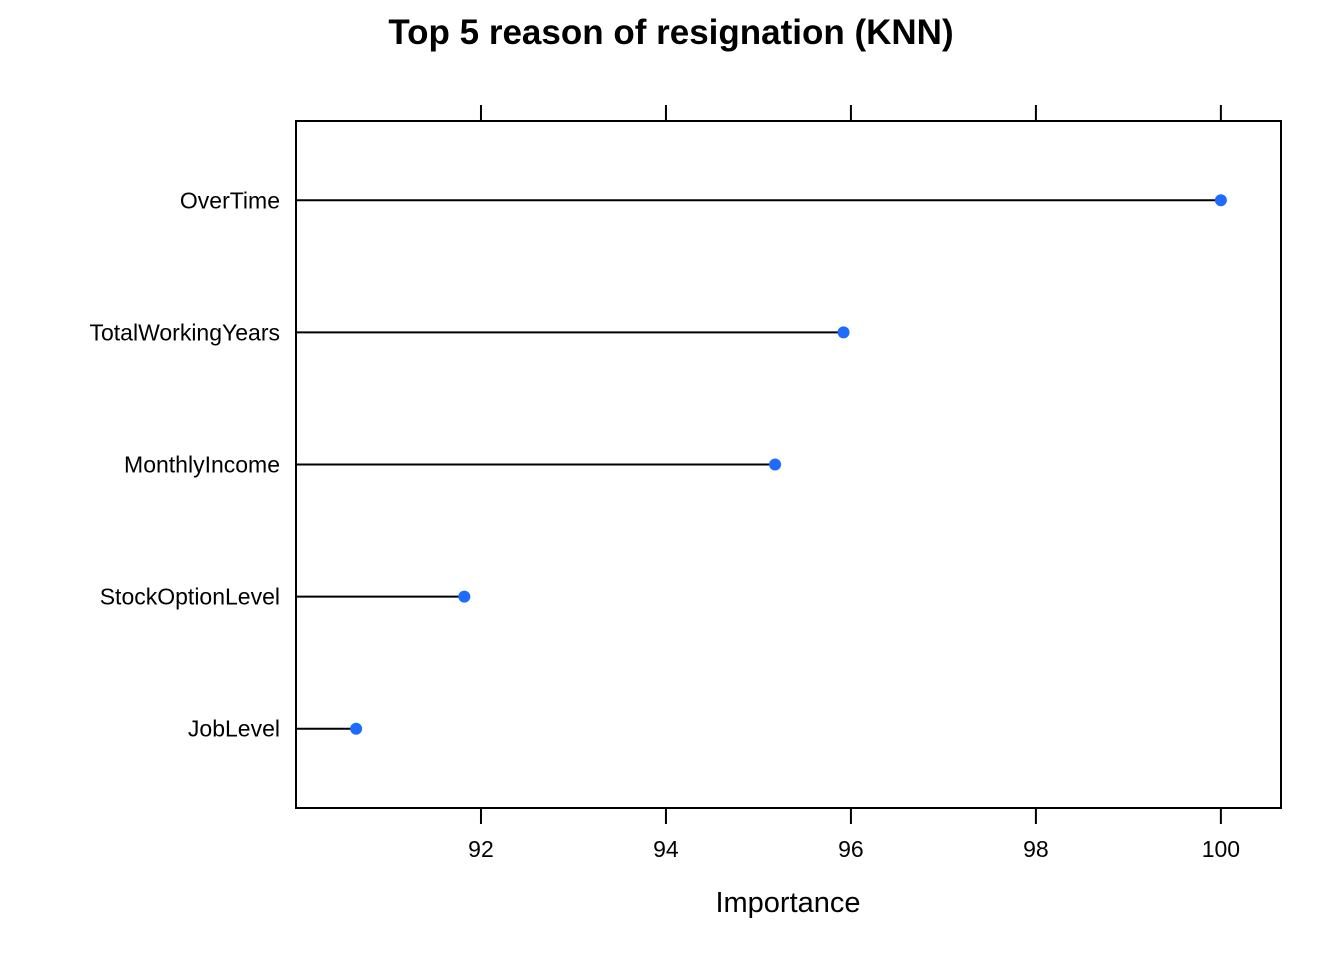  What do you see at coordinates (851, 849) in the screenshot?
I see `x-tick-label: 96` at bounding box center [851, 849].